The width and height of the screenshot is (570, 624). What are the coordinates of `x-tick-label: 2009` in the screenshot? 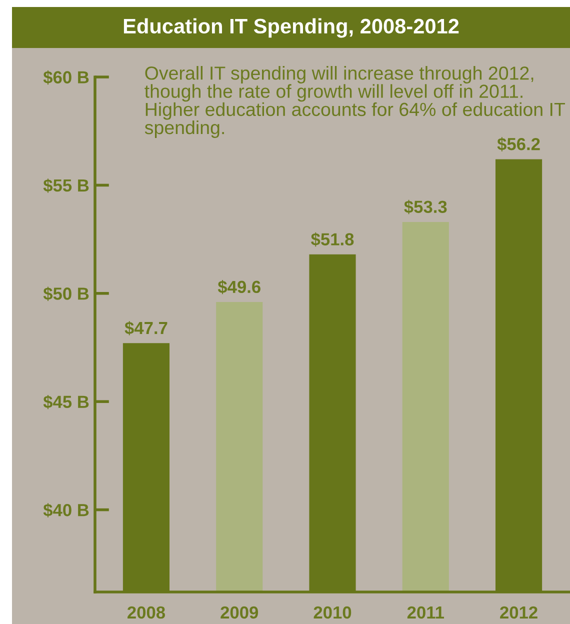 It's located at (239, 612).